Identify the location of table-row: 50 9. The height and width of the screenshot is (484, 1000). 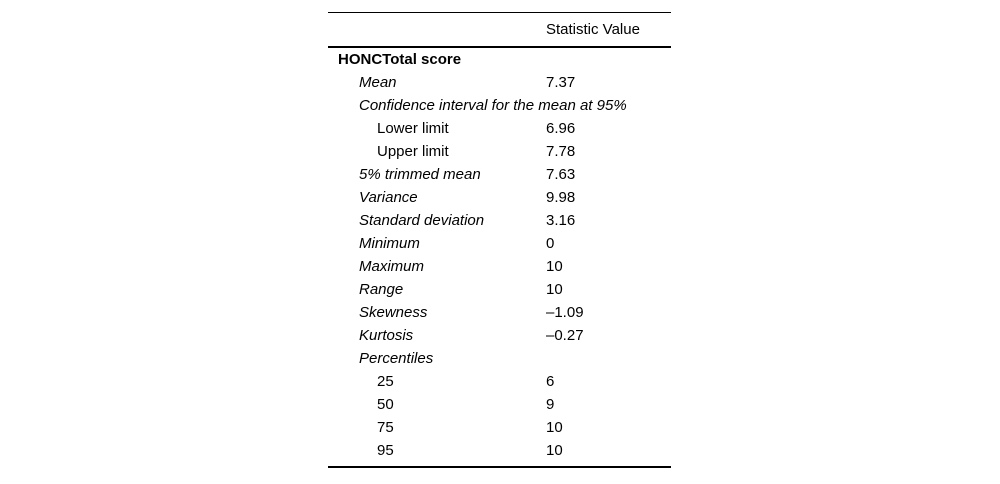
(499, 404).